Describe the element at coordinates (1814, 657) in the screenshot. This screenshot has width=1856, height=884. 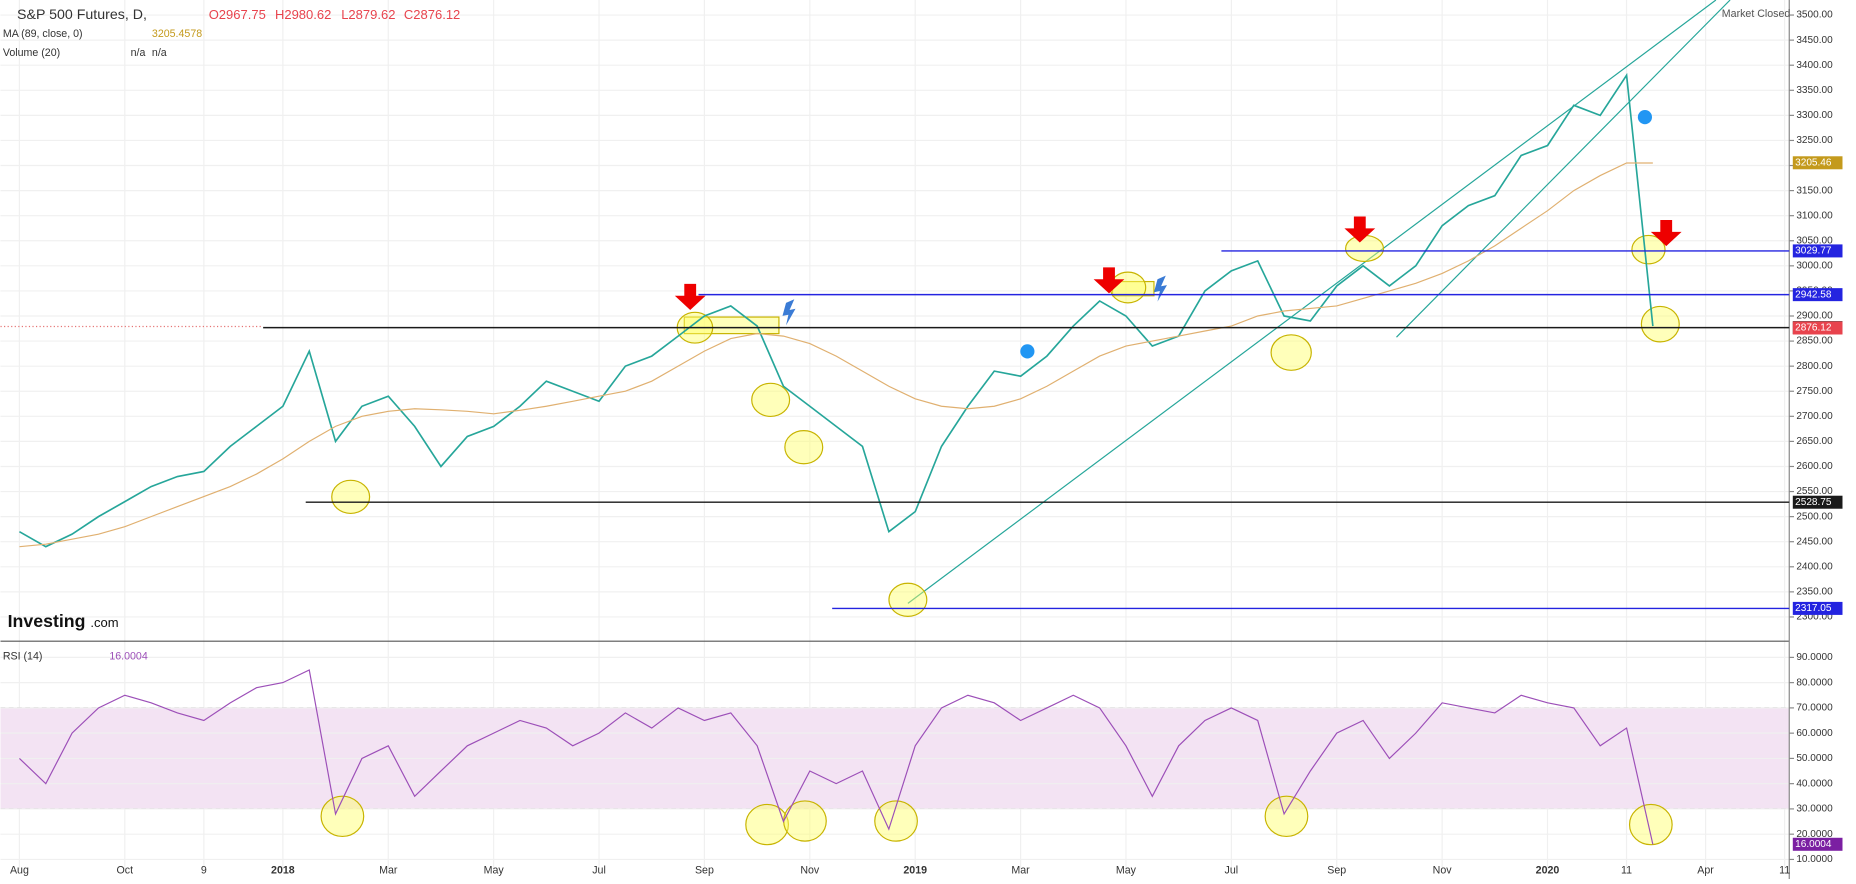
I see `y-tick-label: 90.0000` at that location.